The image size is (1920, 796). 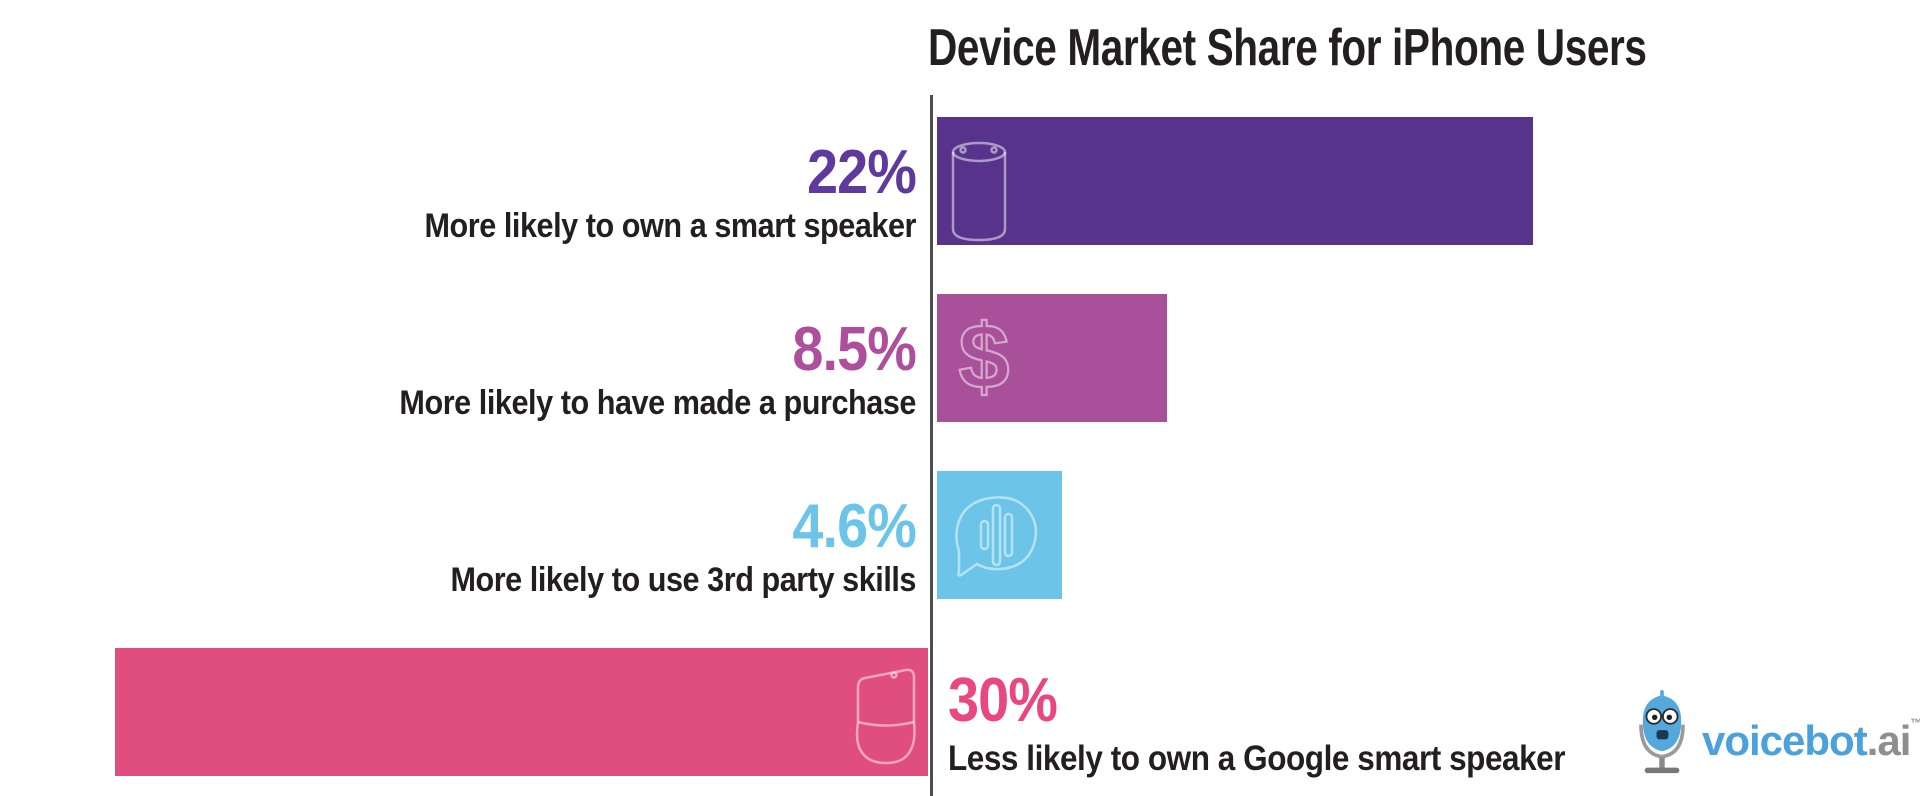 What do you see at coordinates (606, 548) in the screenshot?
I see `row-label-third-party-skills: 4.6% More likely to use 3rd party skills` at bounding box center [606, 548].